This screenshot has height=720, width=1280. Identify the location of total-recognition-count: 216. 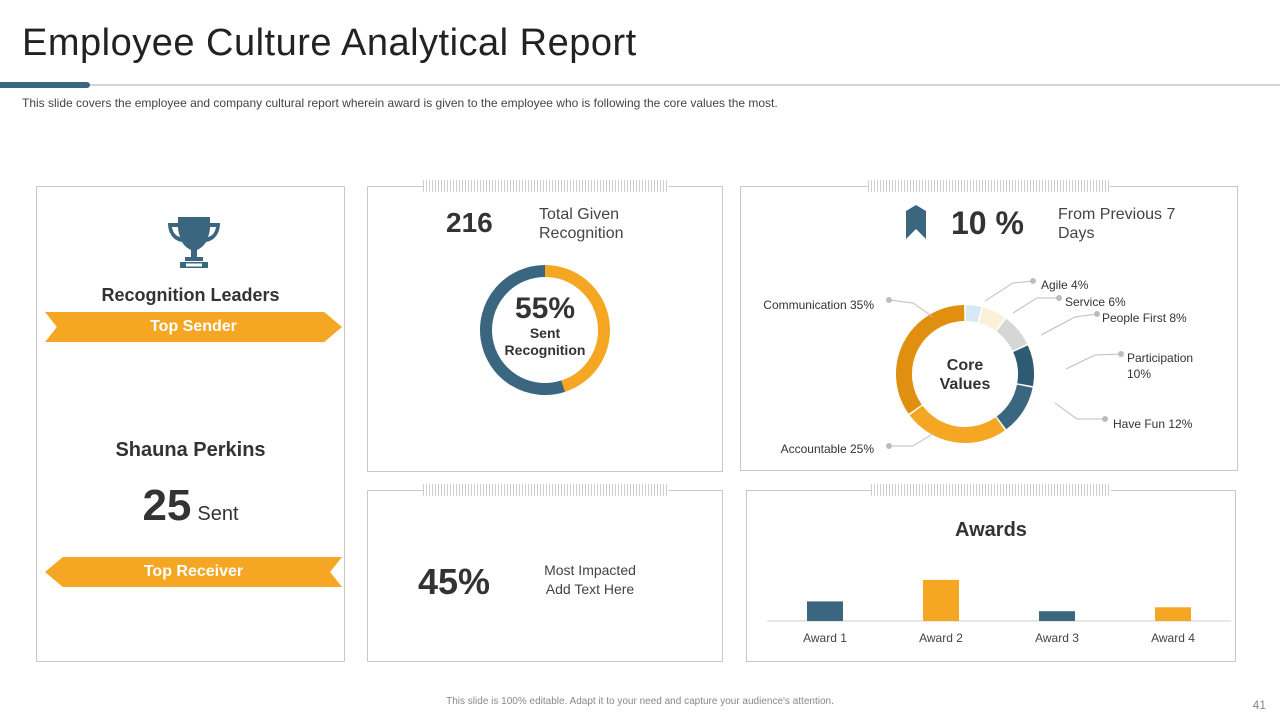
(469, 222).